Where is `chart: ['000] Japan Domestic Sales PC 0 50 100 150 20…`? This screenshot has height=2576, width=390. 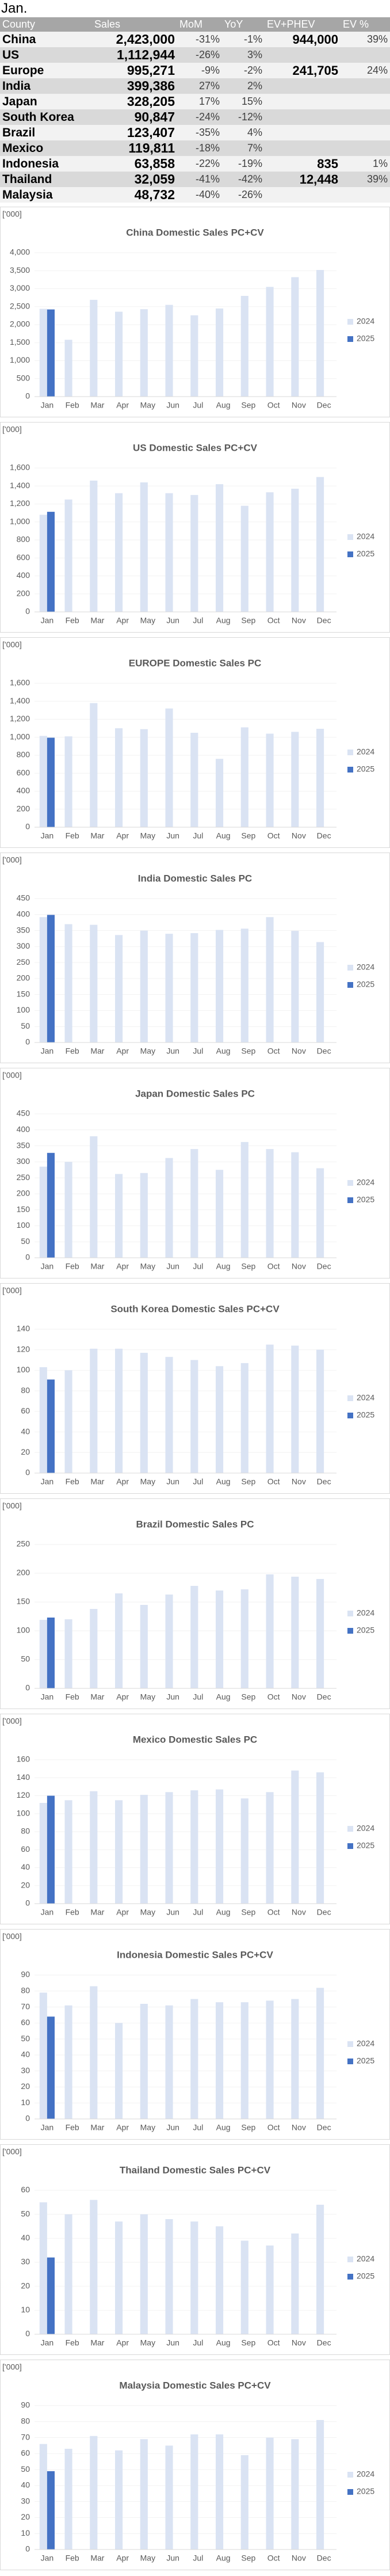
chart: ['000] Japan Domestic Sales PC 0 50 100 150 20… is located at coordinates (195, 1173).